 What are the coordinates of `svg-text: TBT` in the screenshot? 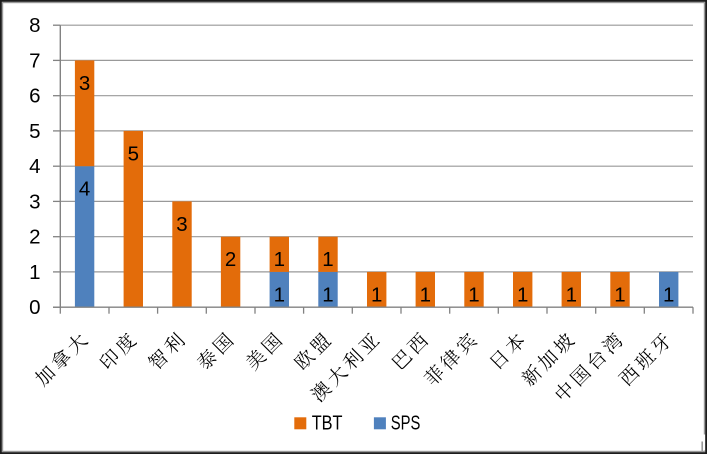 It's located at (327, 422).